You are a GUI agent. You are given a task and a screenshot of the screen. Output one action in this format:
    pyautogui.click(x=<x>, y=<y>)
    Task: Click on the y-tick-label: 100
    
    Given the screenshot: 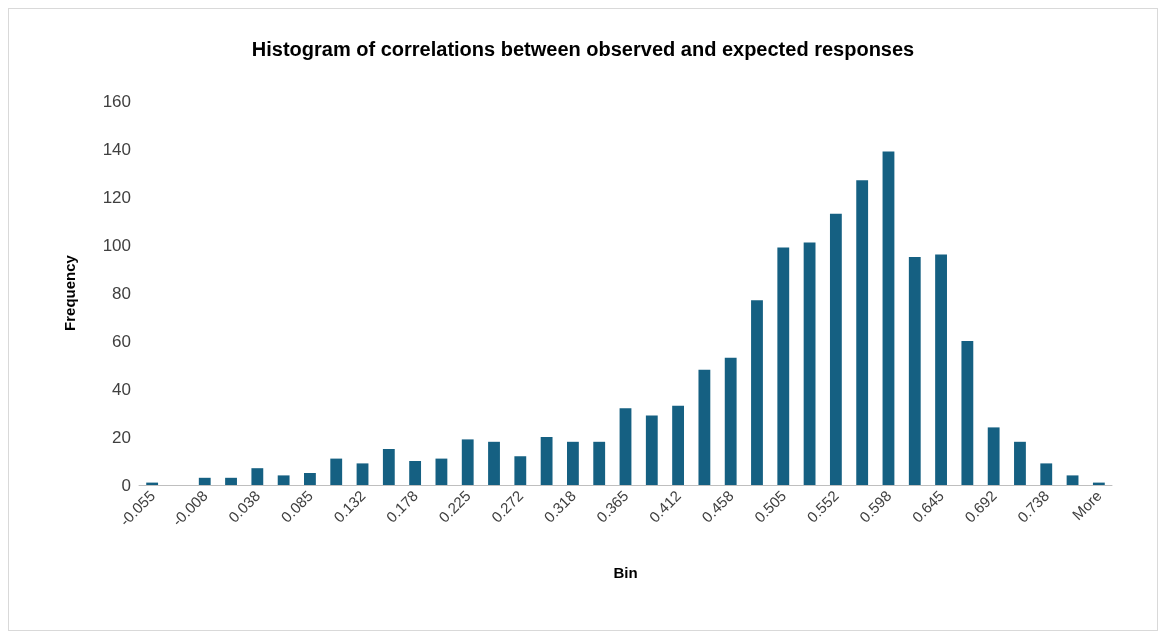 What is the action you would take?
    pyautogui.click(x=116, y=245)
    